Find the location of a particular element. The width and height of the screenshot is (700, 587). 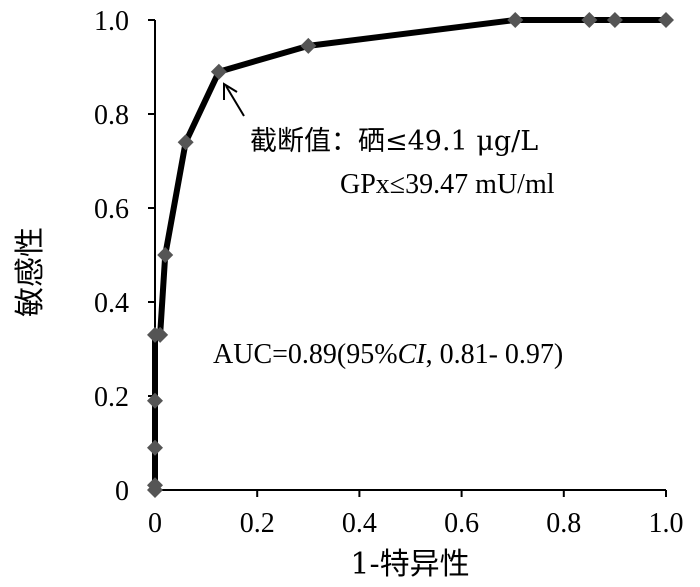

x-tick-label: 1.0 is located at coordinates (666, 523).